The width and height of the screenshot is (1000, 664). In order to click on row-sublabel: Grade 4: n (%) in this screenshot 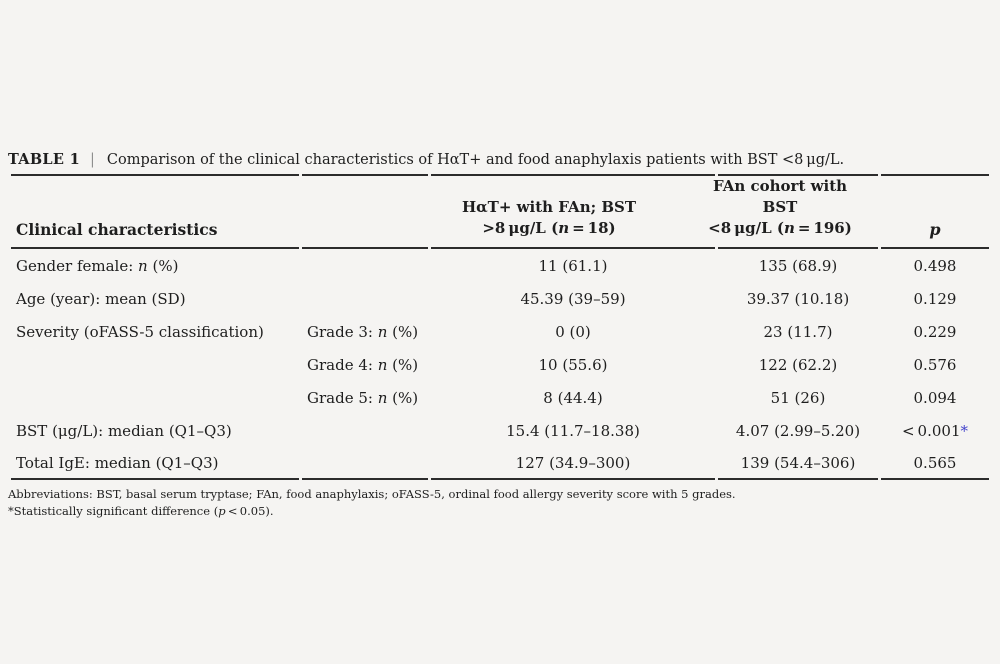, I will do `click(363, 364)`.